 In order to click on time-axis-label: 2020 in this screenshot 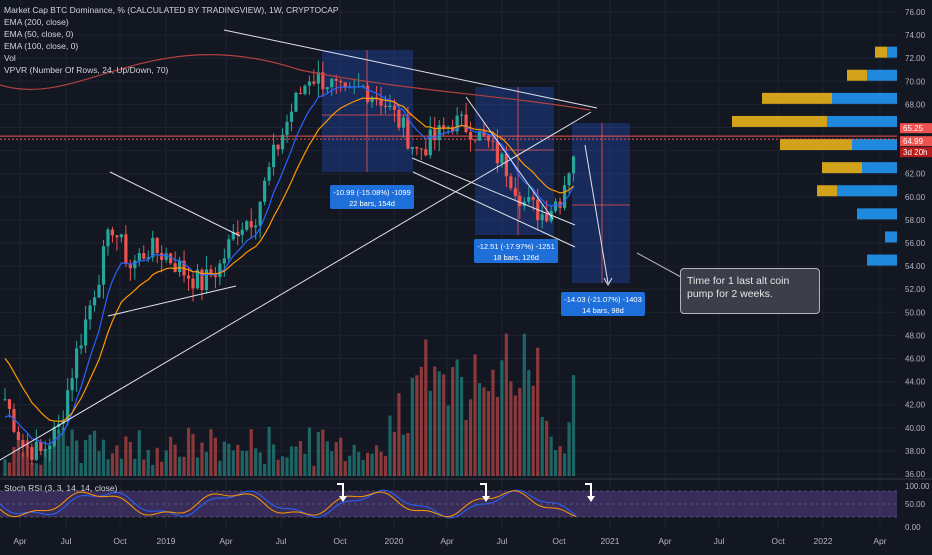, I will do `click(394, 541)`.